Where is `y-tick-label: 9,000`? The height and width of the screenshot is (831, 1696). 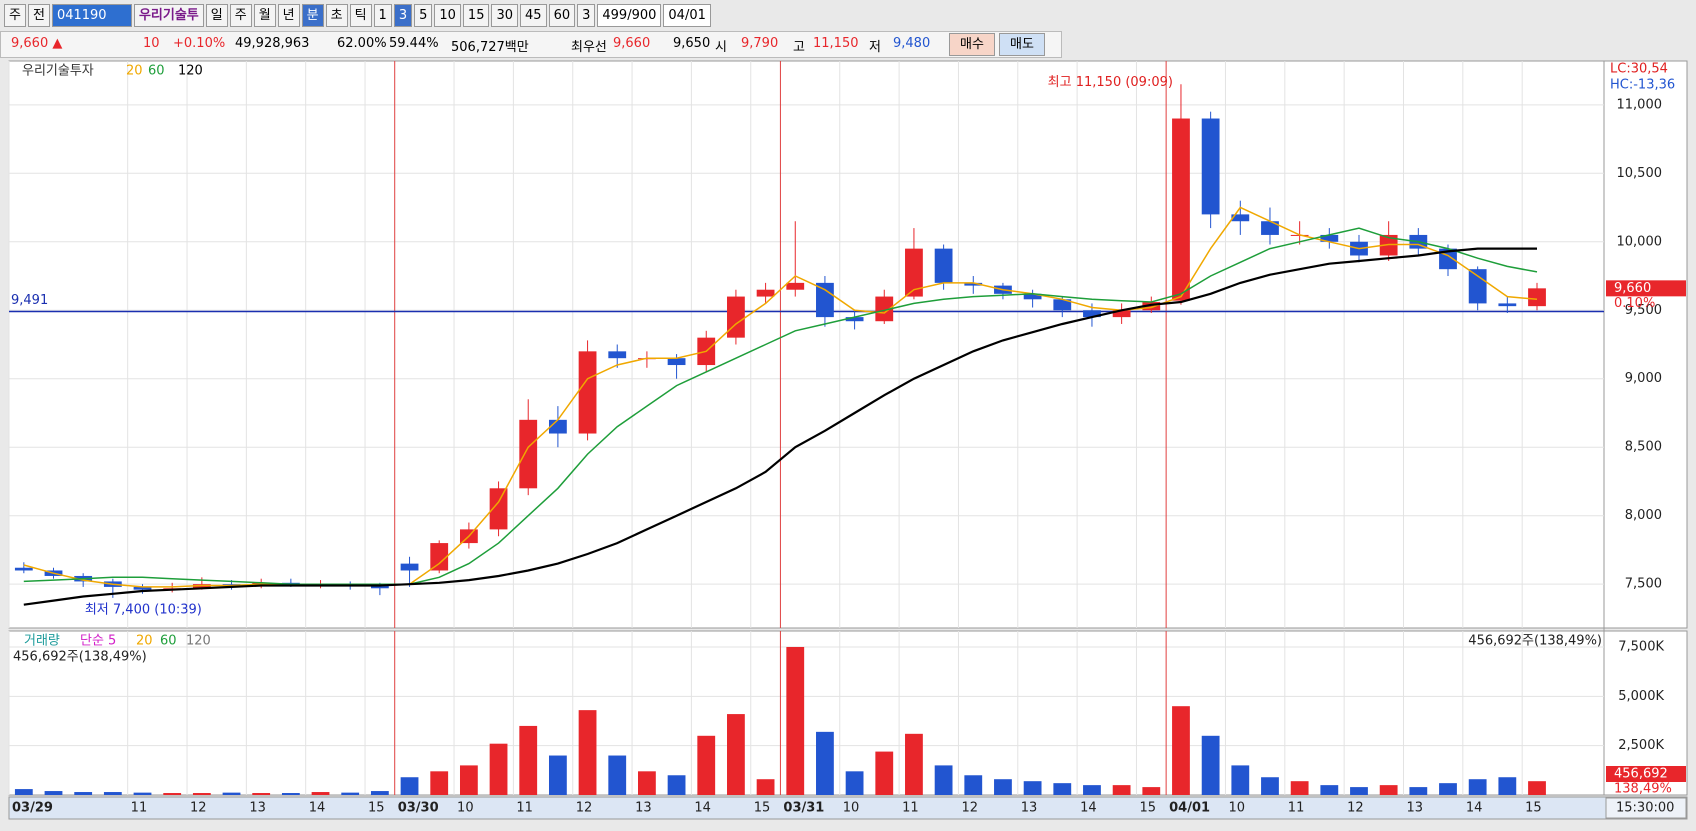 y-tick-label: 9,000 is located at coordinates (1643, 378).